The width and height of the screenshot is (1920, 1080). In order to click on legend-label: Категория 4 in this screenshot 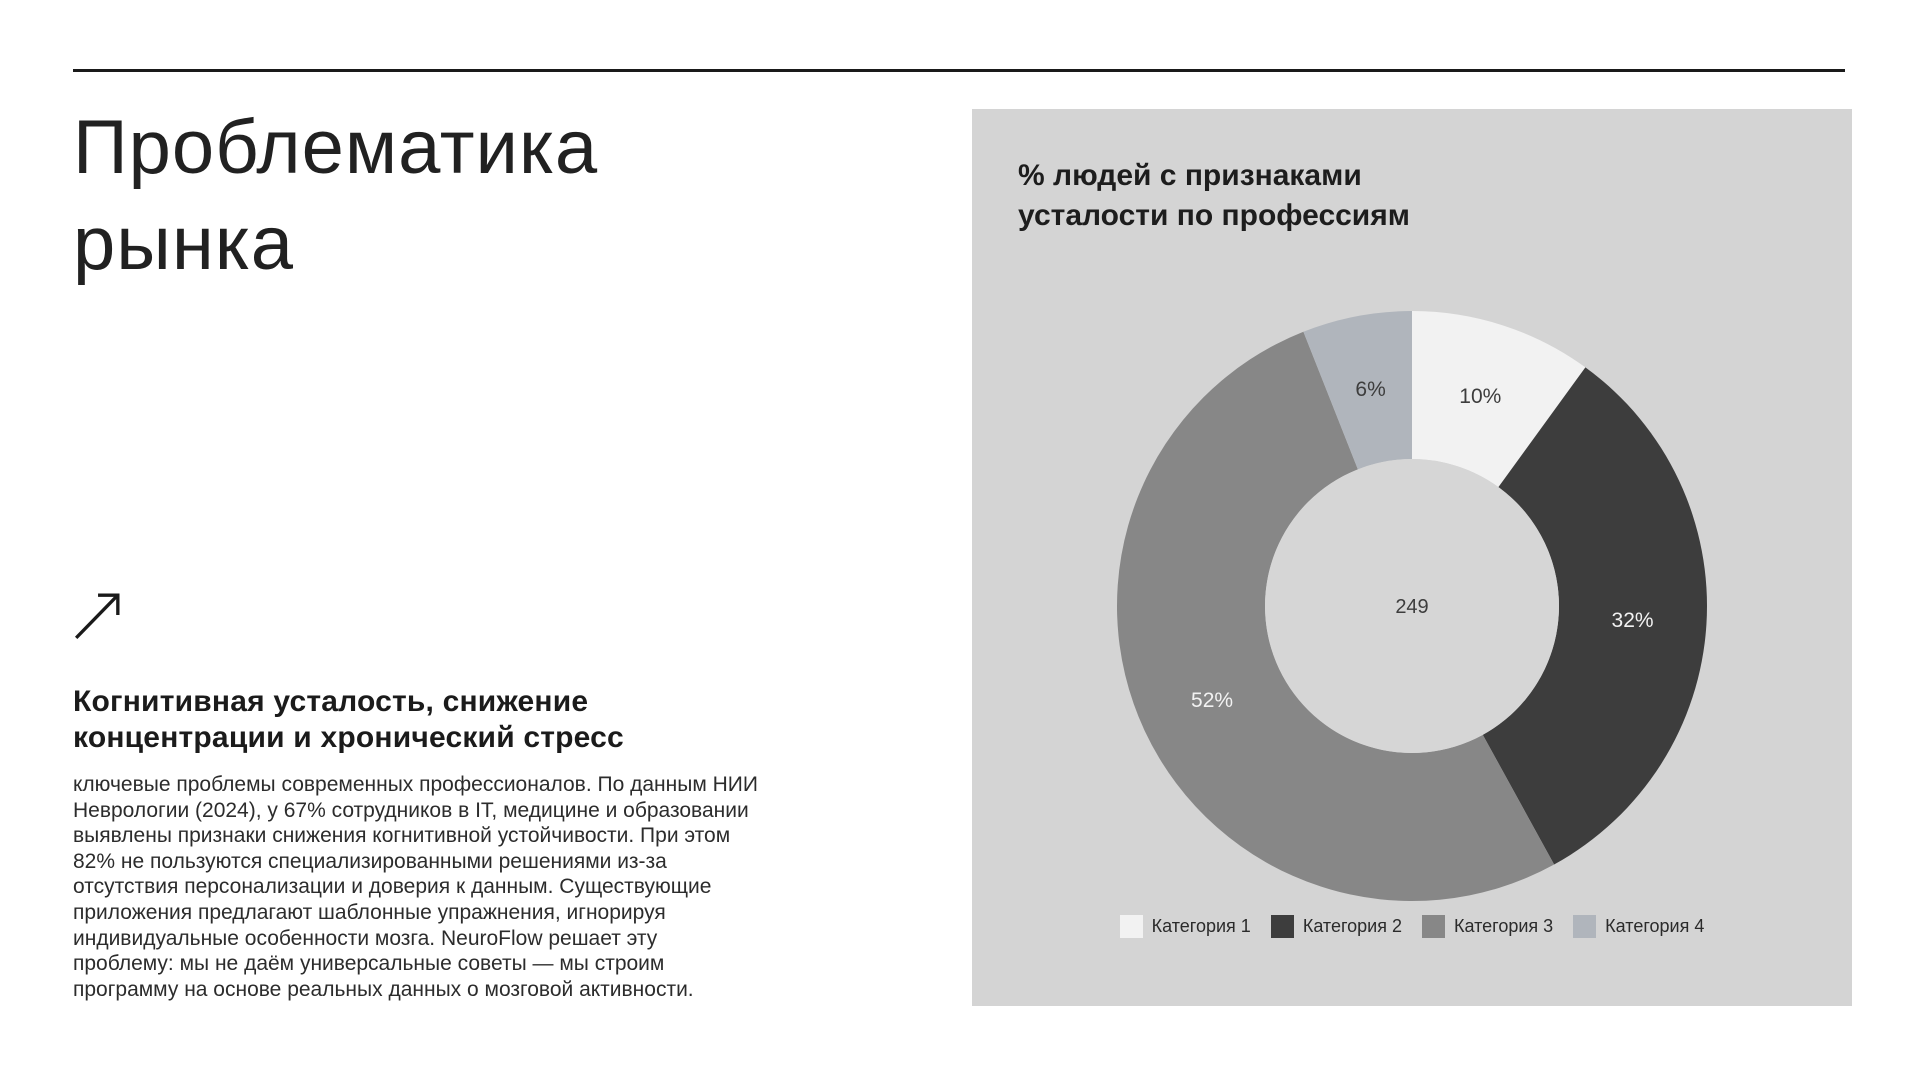, I will do `click(1655, 926)`.